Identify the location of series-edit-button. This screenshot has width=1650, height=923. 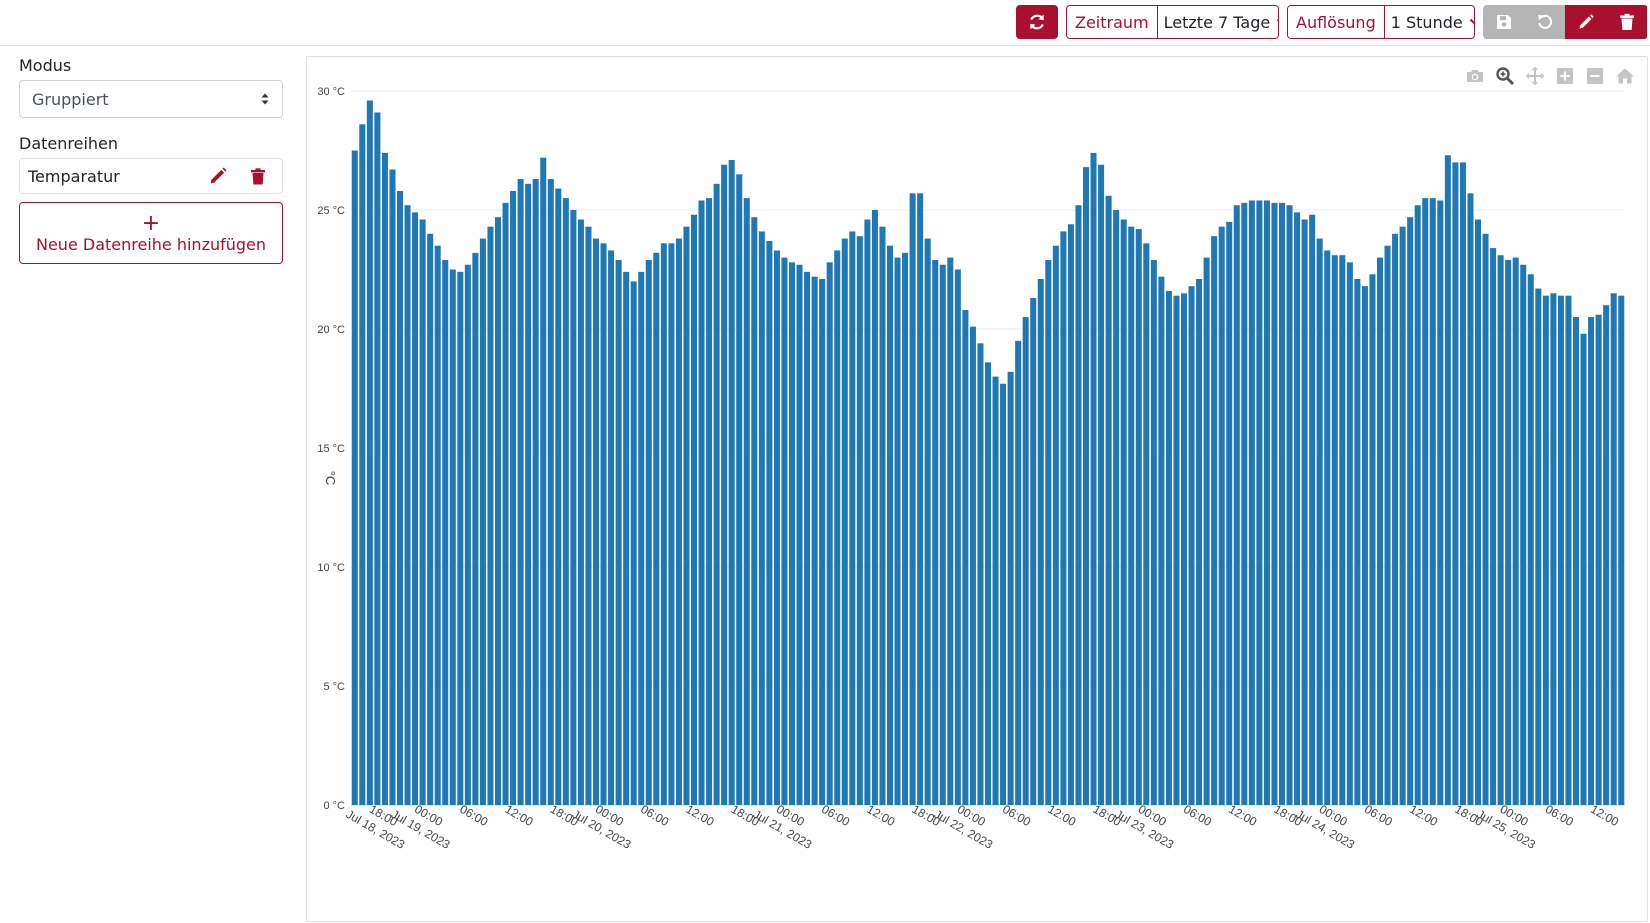
(218, 176).